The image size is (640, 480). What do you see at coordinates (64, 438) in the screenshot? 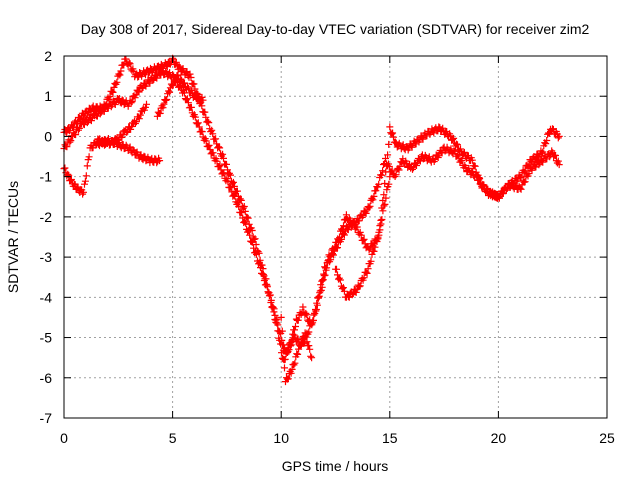
I see `x-tick-label: 0` at bounding box center [64, 438].